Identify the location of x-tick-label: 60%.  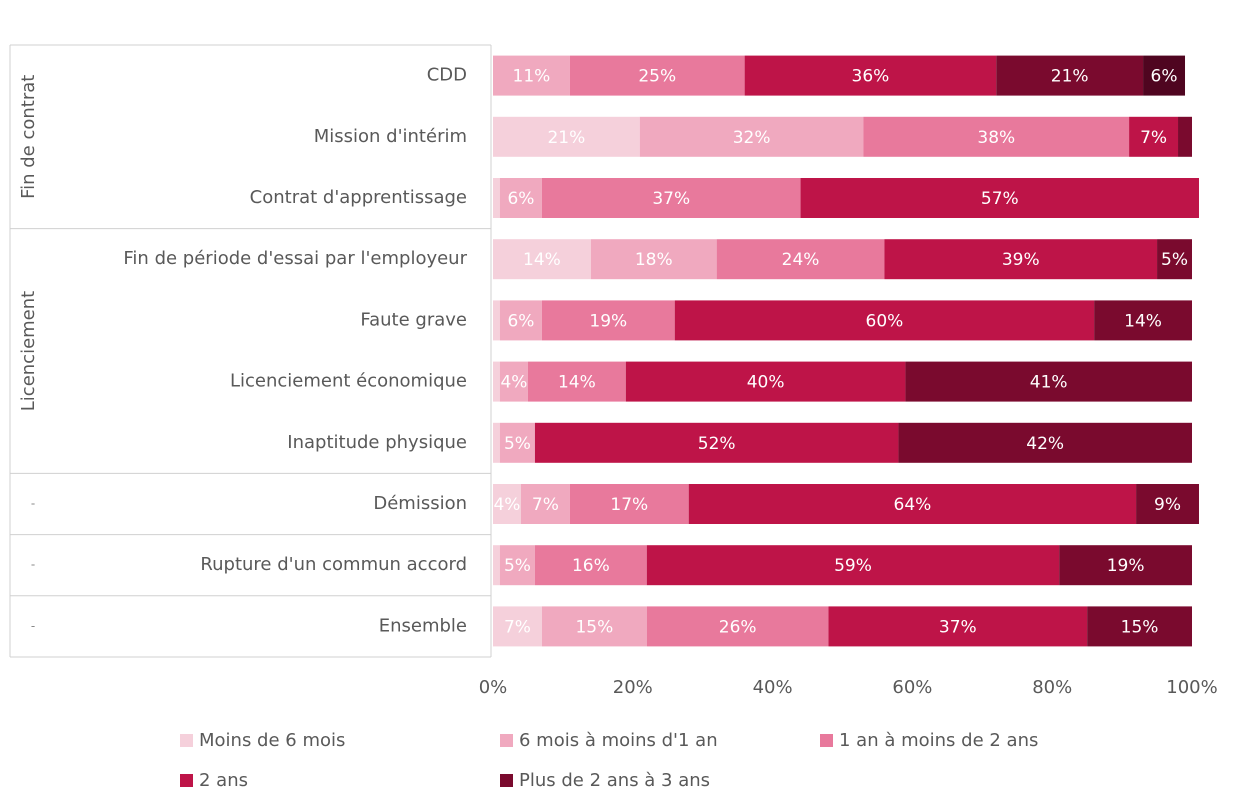
(912, 687).